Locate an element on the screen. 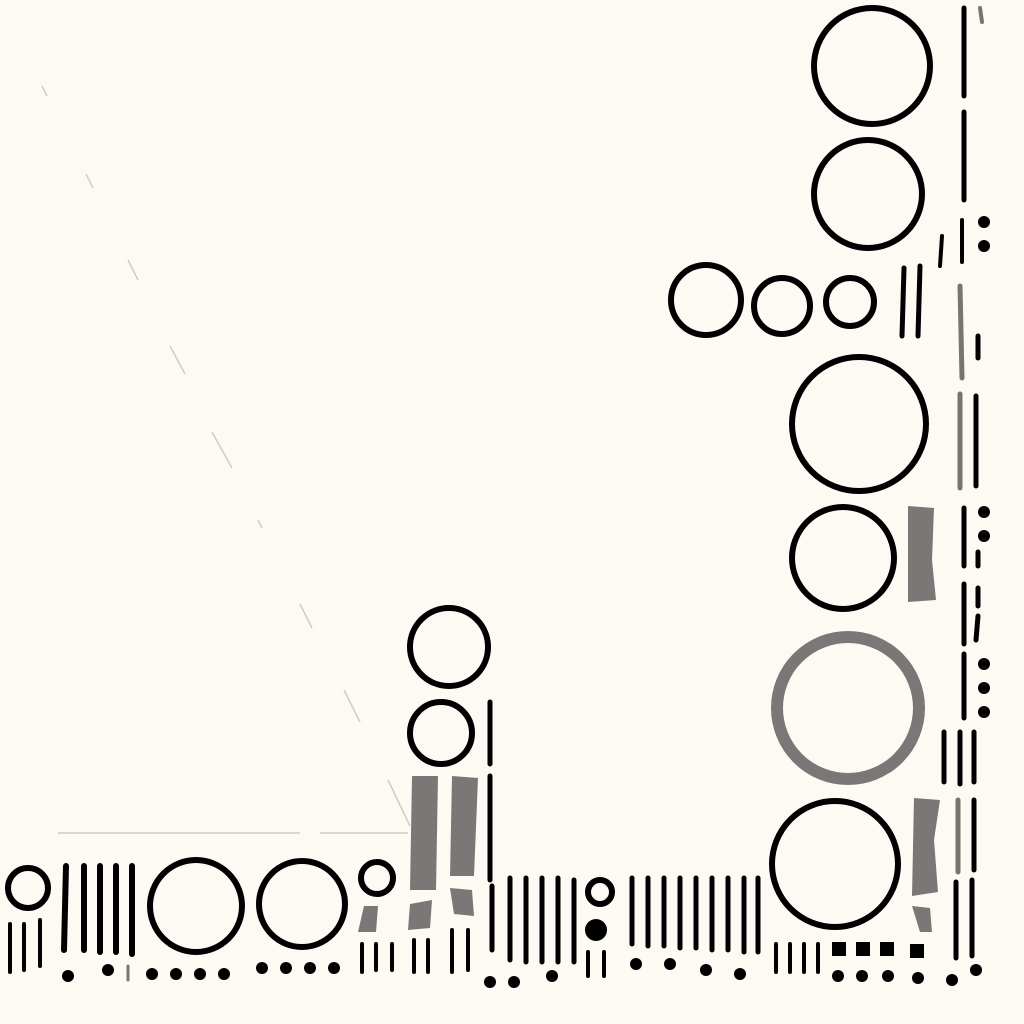 The width and height of the screenshot is (1024, 1024). middle-column-circles is located at coordinates (449, 686).